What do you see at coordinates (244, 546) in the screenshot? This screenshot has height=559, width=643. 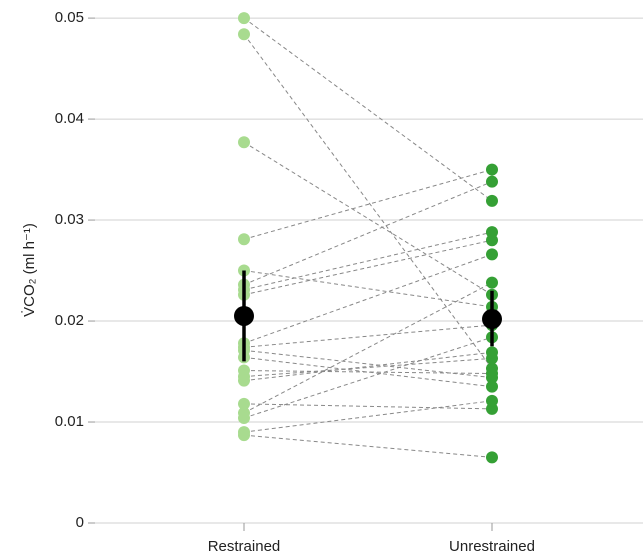 I see `x-tick-label: Restrained` at bounding box center [244, 546].